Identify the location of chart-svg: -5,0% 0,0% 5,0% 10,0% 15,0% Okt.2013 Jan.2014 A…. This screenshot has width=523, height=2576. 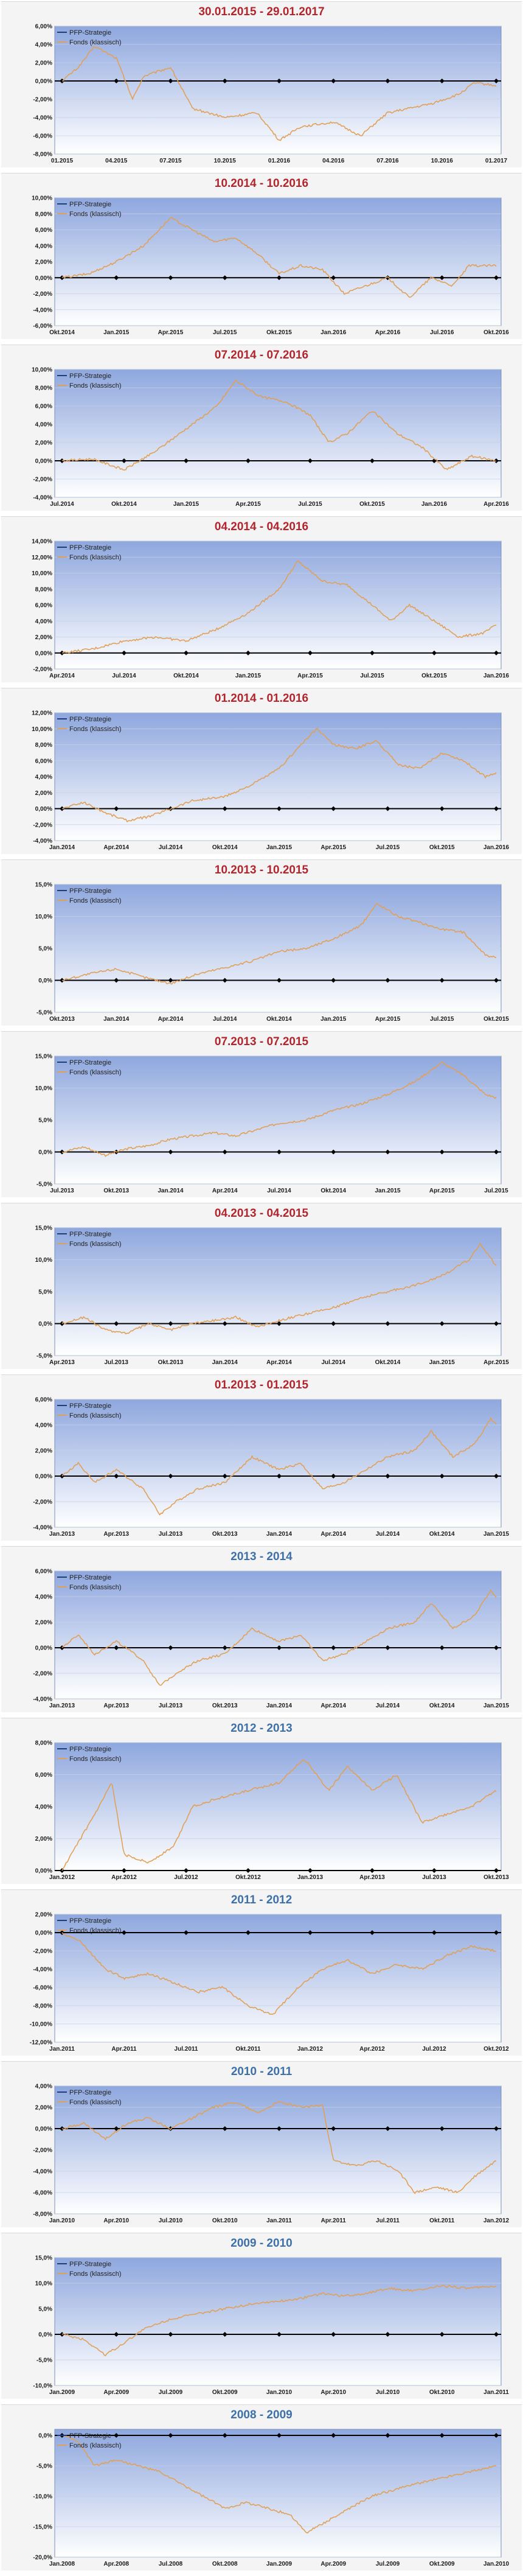
(273, 952).